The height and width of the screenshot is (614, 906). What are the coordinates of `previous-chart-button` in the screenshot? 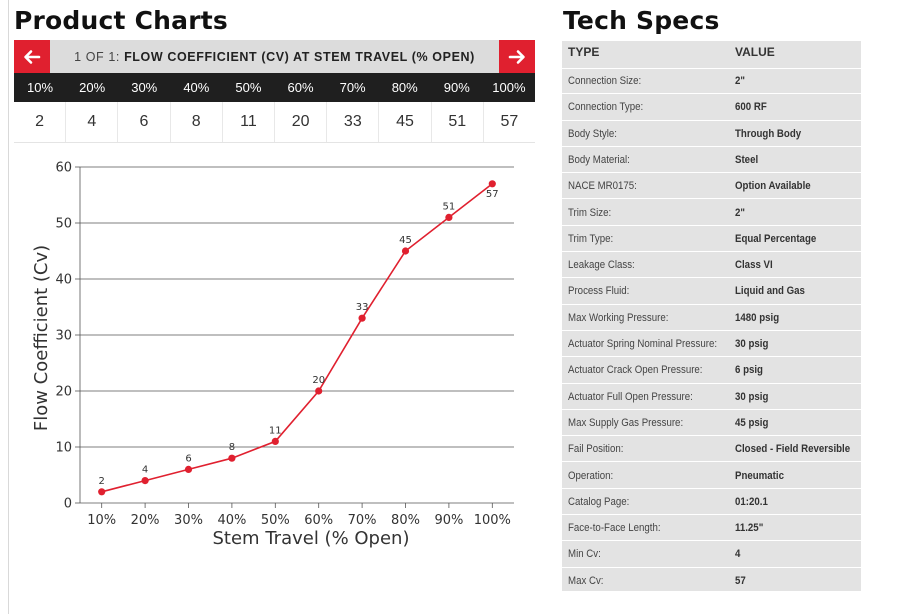 It's located at (32, 56).